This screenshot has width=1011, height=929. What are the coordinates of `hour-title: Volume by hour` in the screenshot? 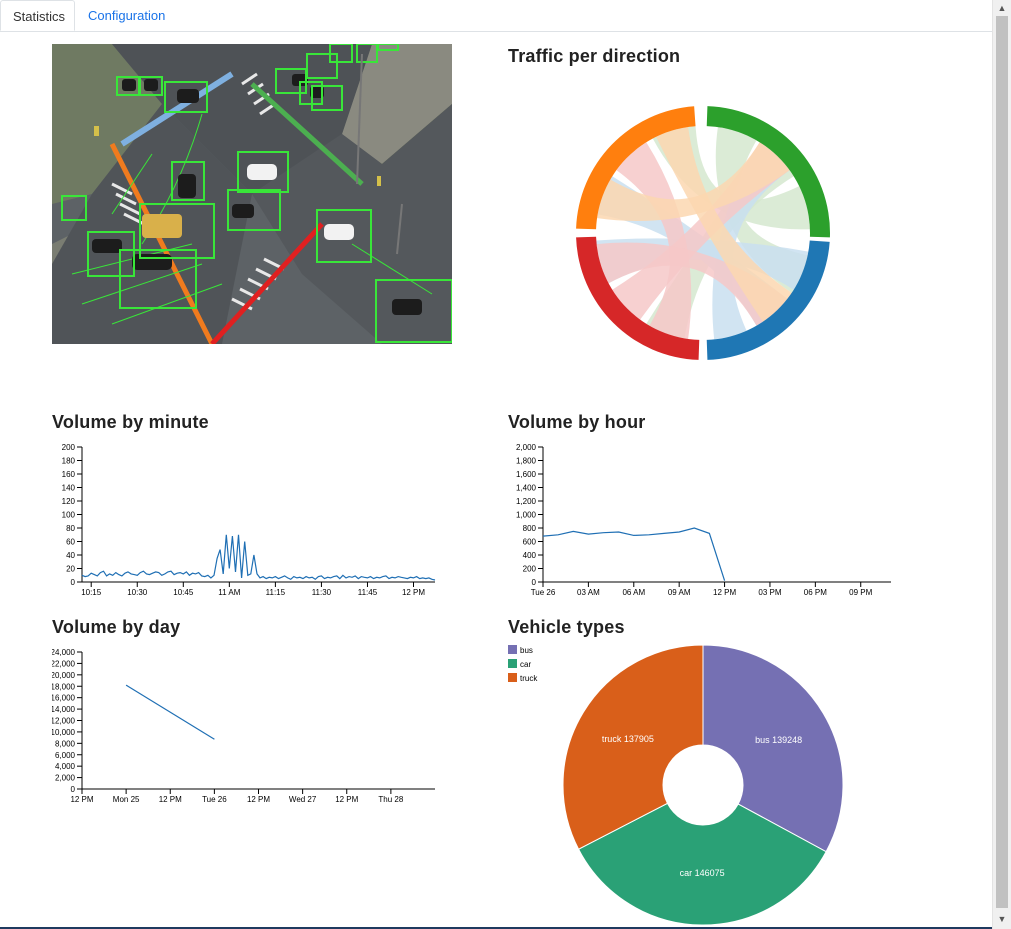 It's located at (577, 422).